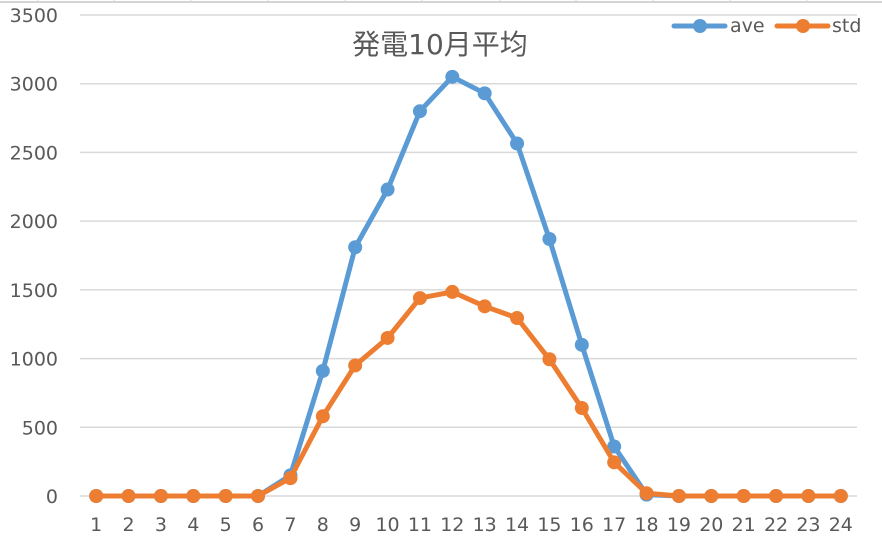  I want to click on y-tick-label: 3000, so click(34, 85).